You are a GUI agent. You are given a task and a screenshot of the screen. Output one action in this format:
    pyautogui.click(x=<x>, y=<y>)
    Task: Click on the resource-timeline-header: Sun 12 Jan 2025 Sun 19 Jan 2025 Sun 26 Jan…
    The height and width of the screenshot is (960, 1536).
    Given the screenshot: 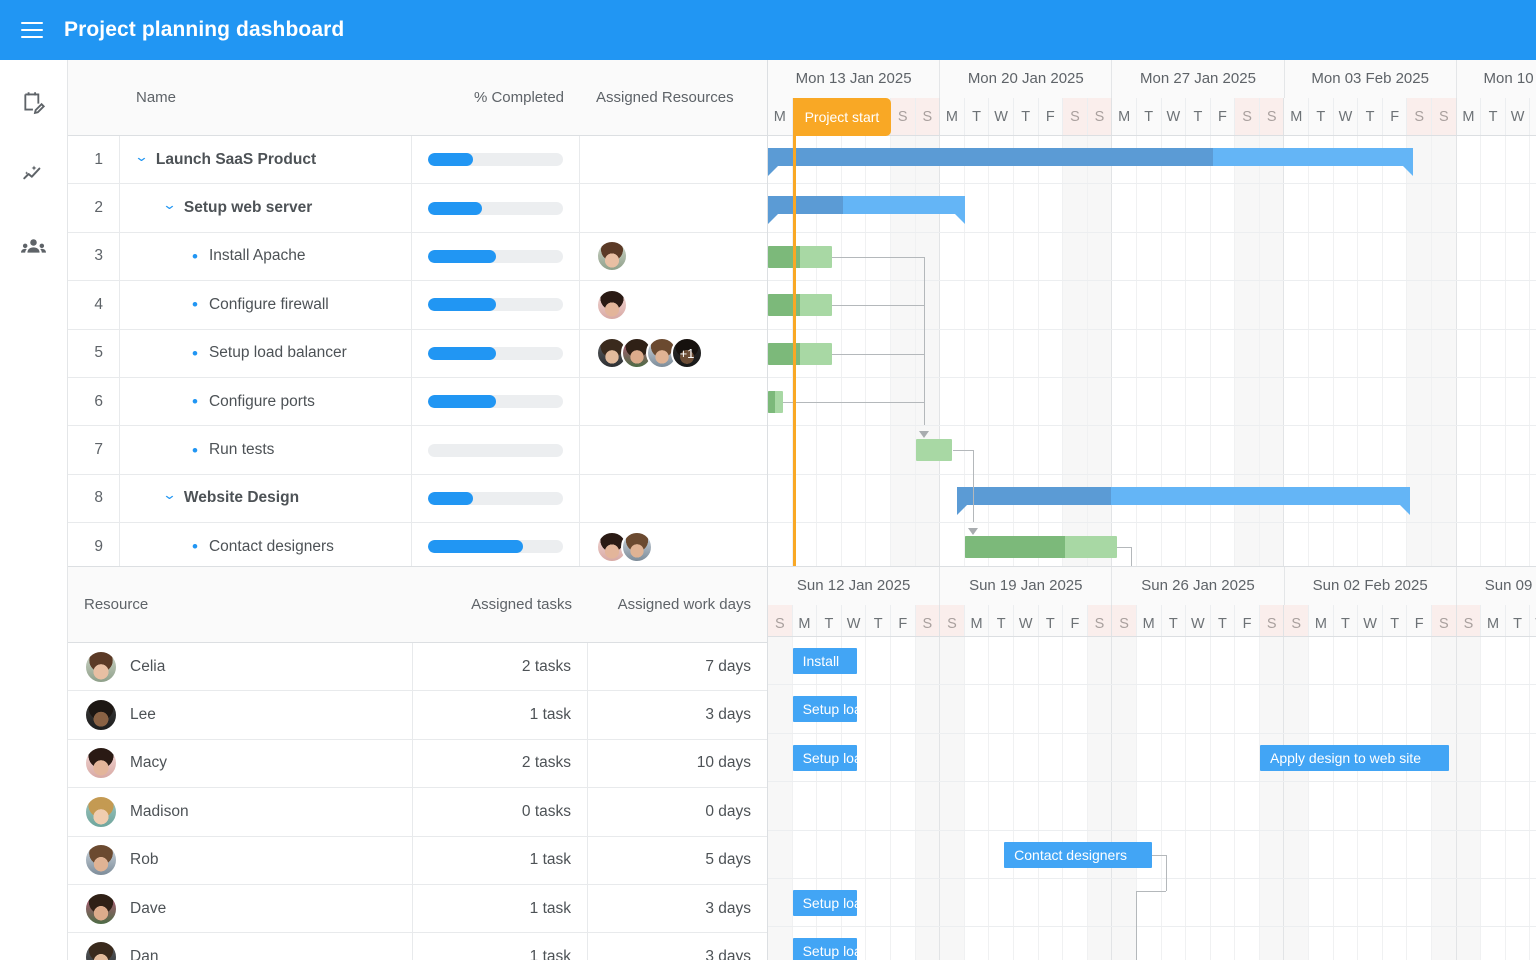 What is the action you would take?
    pyautogui.click(x=1152, y=602)
    